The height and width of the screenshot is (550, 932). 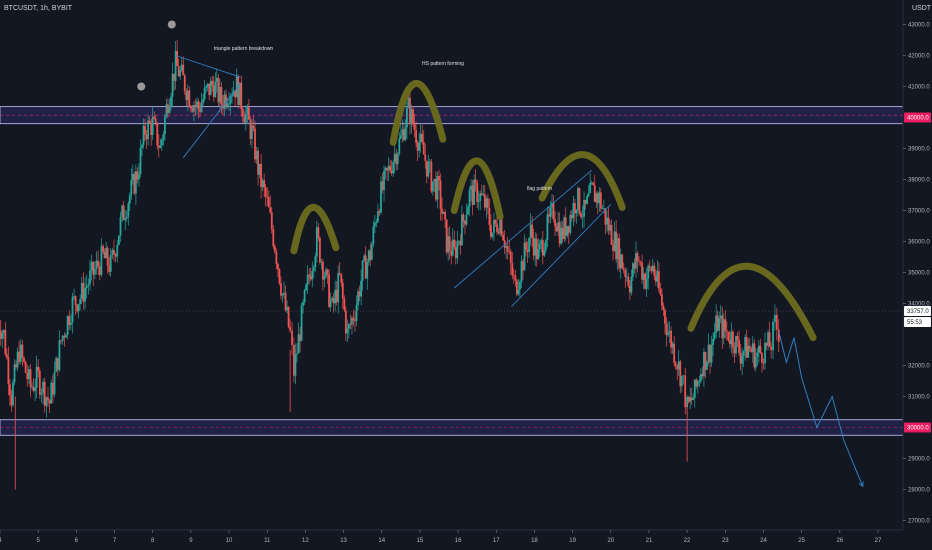 I want to click on x-tick-label: 23, so click(x=725, y=541).